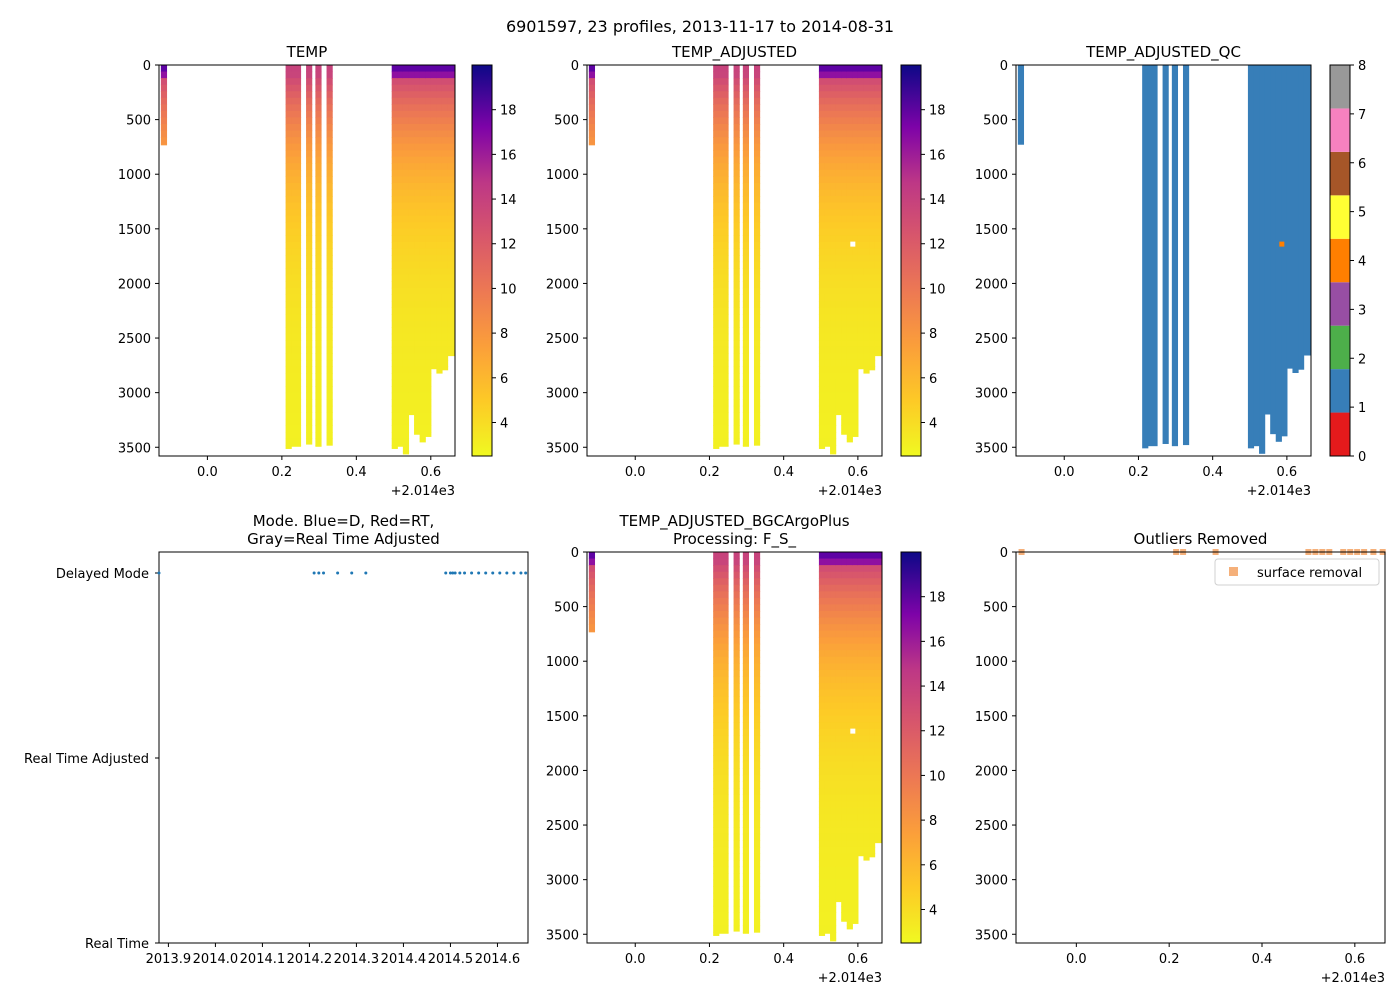 The height and width of the screenshot is (1000, 1400). What do you see at coordinates (498, 959) in the screenshot?
I see `x-tick-label: 2014.6` at bounding box center [498, 959].